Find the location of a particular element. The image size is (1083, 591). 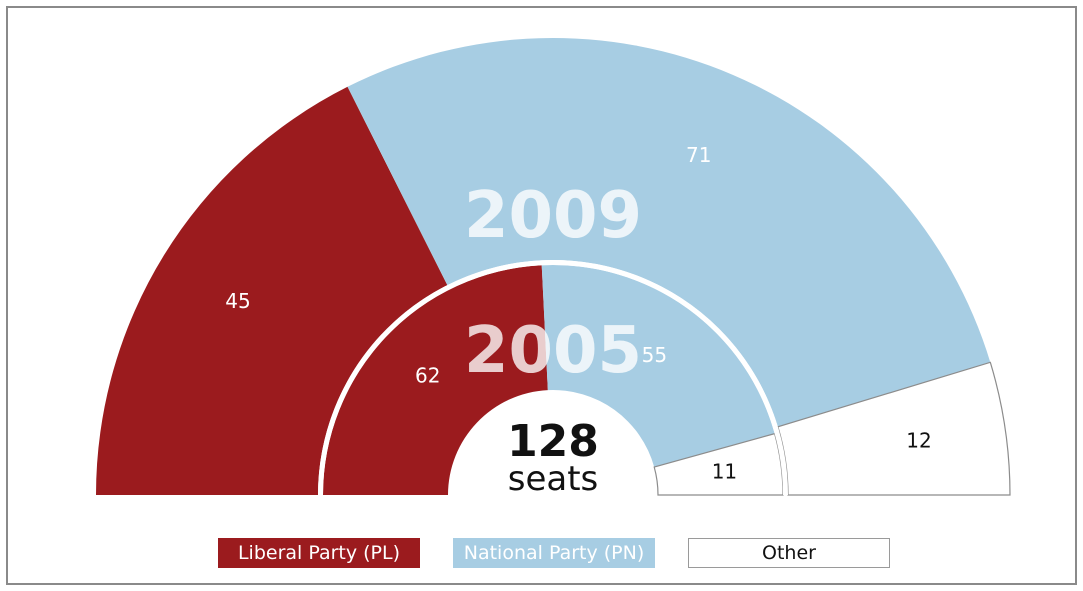

legend-item-national: National Party (PN) is located at coordinates (554, 553).